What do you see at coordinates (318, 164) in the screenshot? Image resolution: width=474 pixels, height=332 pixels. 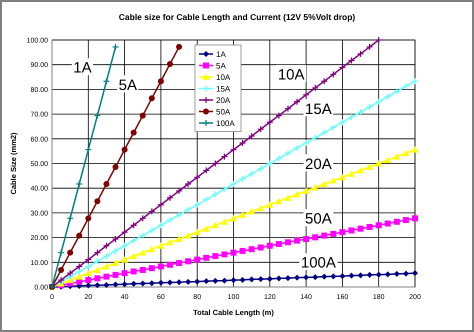 I see `annotation: 20A` at bounding box center [318, 164].